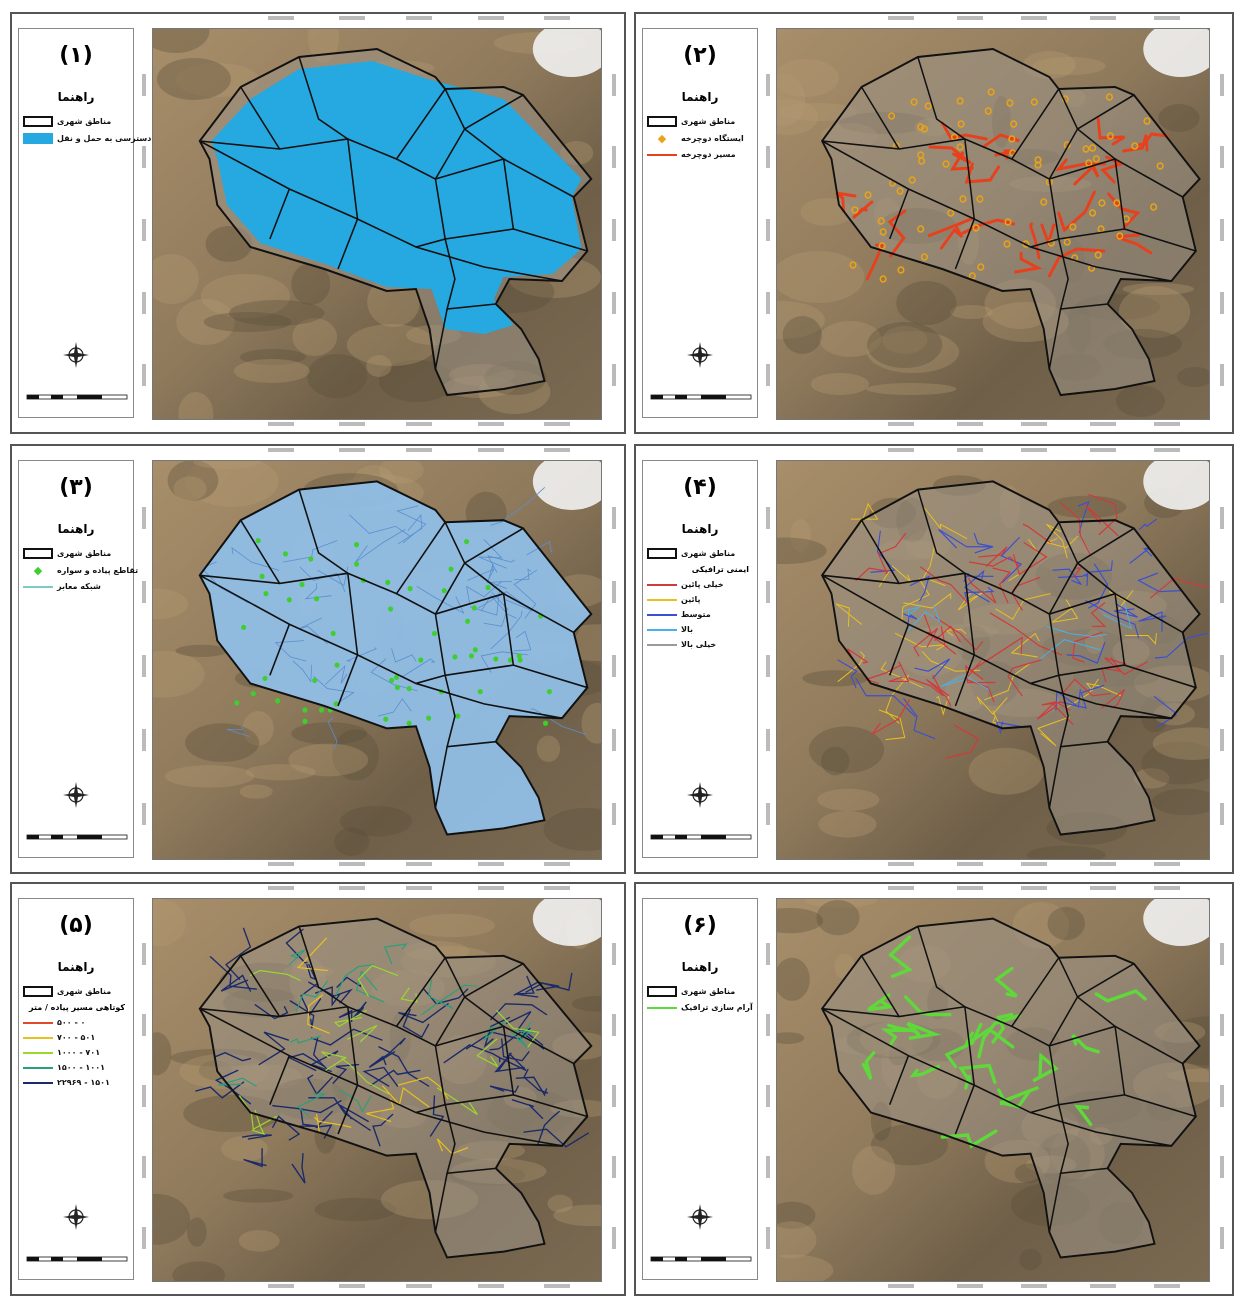  I want to click on north-arrow-icon, so click(700, 1217).